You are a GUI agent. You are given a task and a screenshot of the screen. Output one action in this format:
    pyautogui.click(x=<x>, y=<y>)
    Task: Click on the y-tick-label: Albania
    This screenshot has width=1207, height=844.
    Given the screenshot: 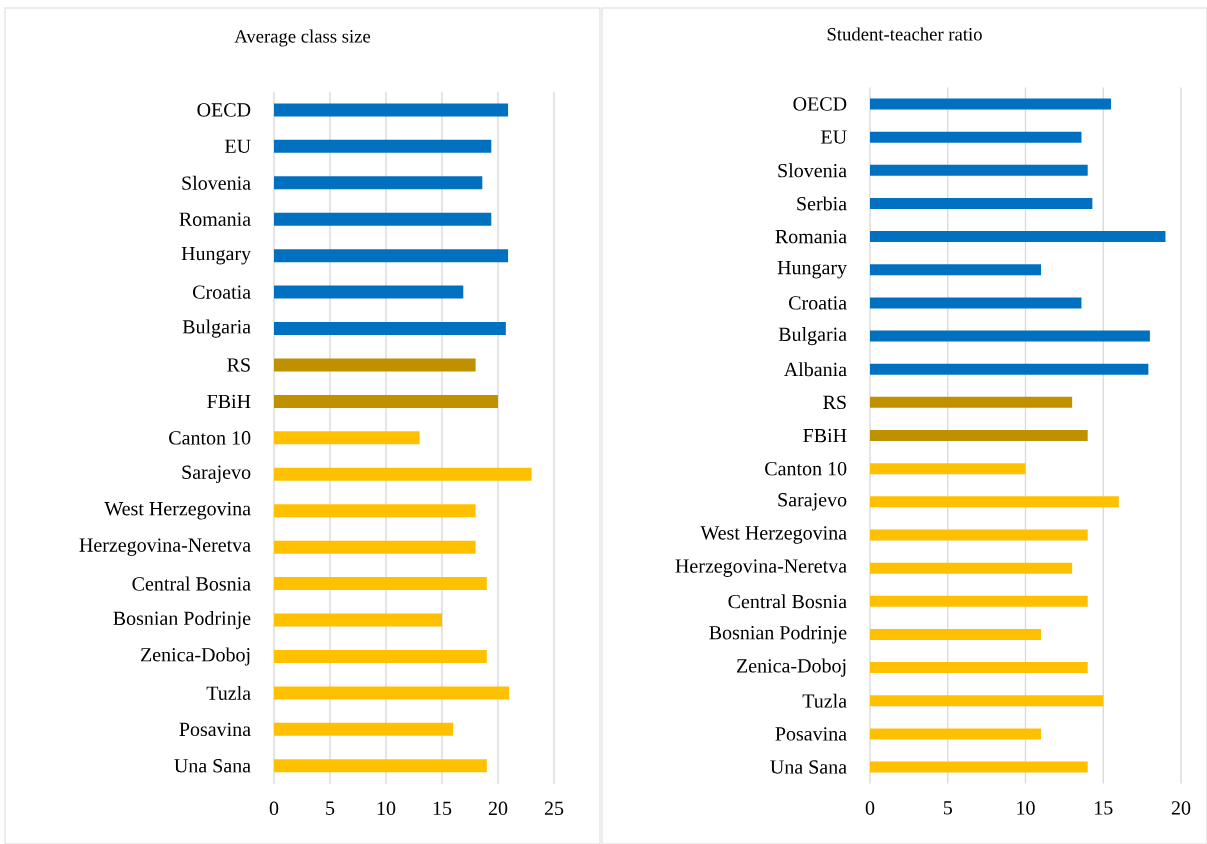 What is the action you would take?
    pyautogui.click(x=815, y=369)
    